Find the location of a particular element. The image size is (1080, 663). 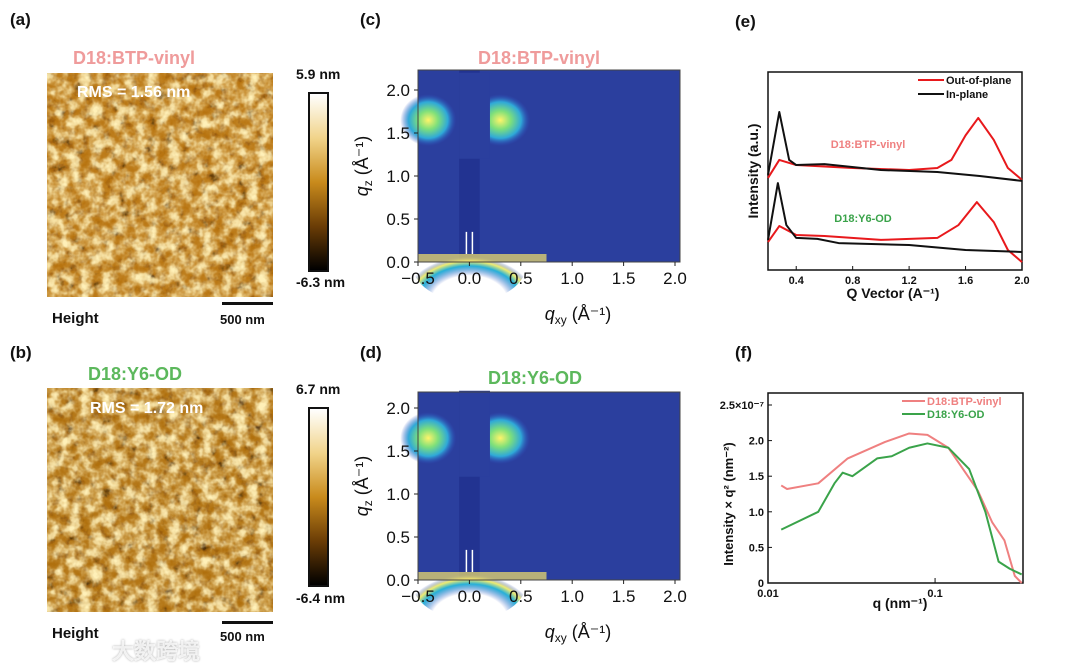

colorbar-min-b: -6.4 nm is located at coordinates (321, 598).